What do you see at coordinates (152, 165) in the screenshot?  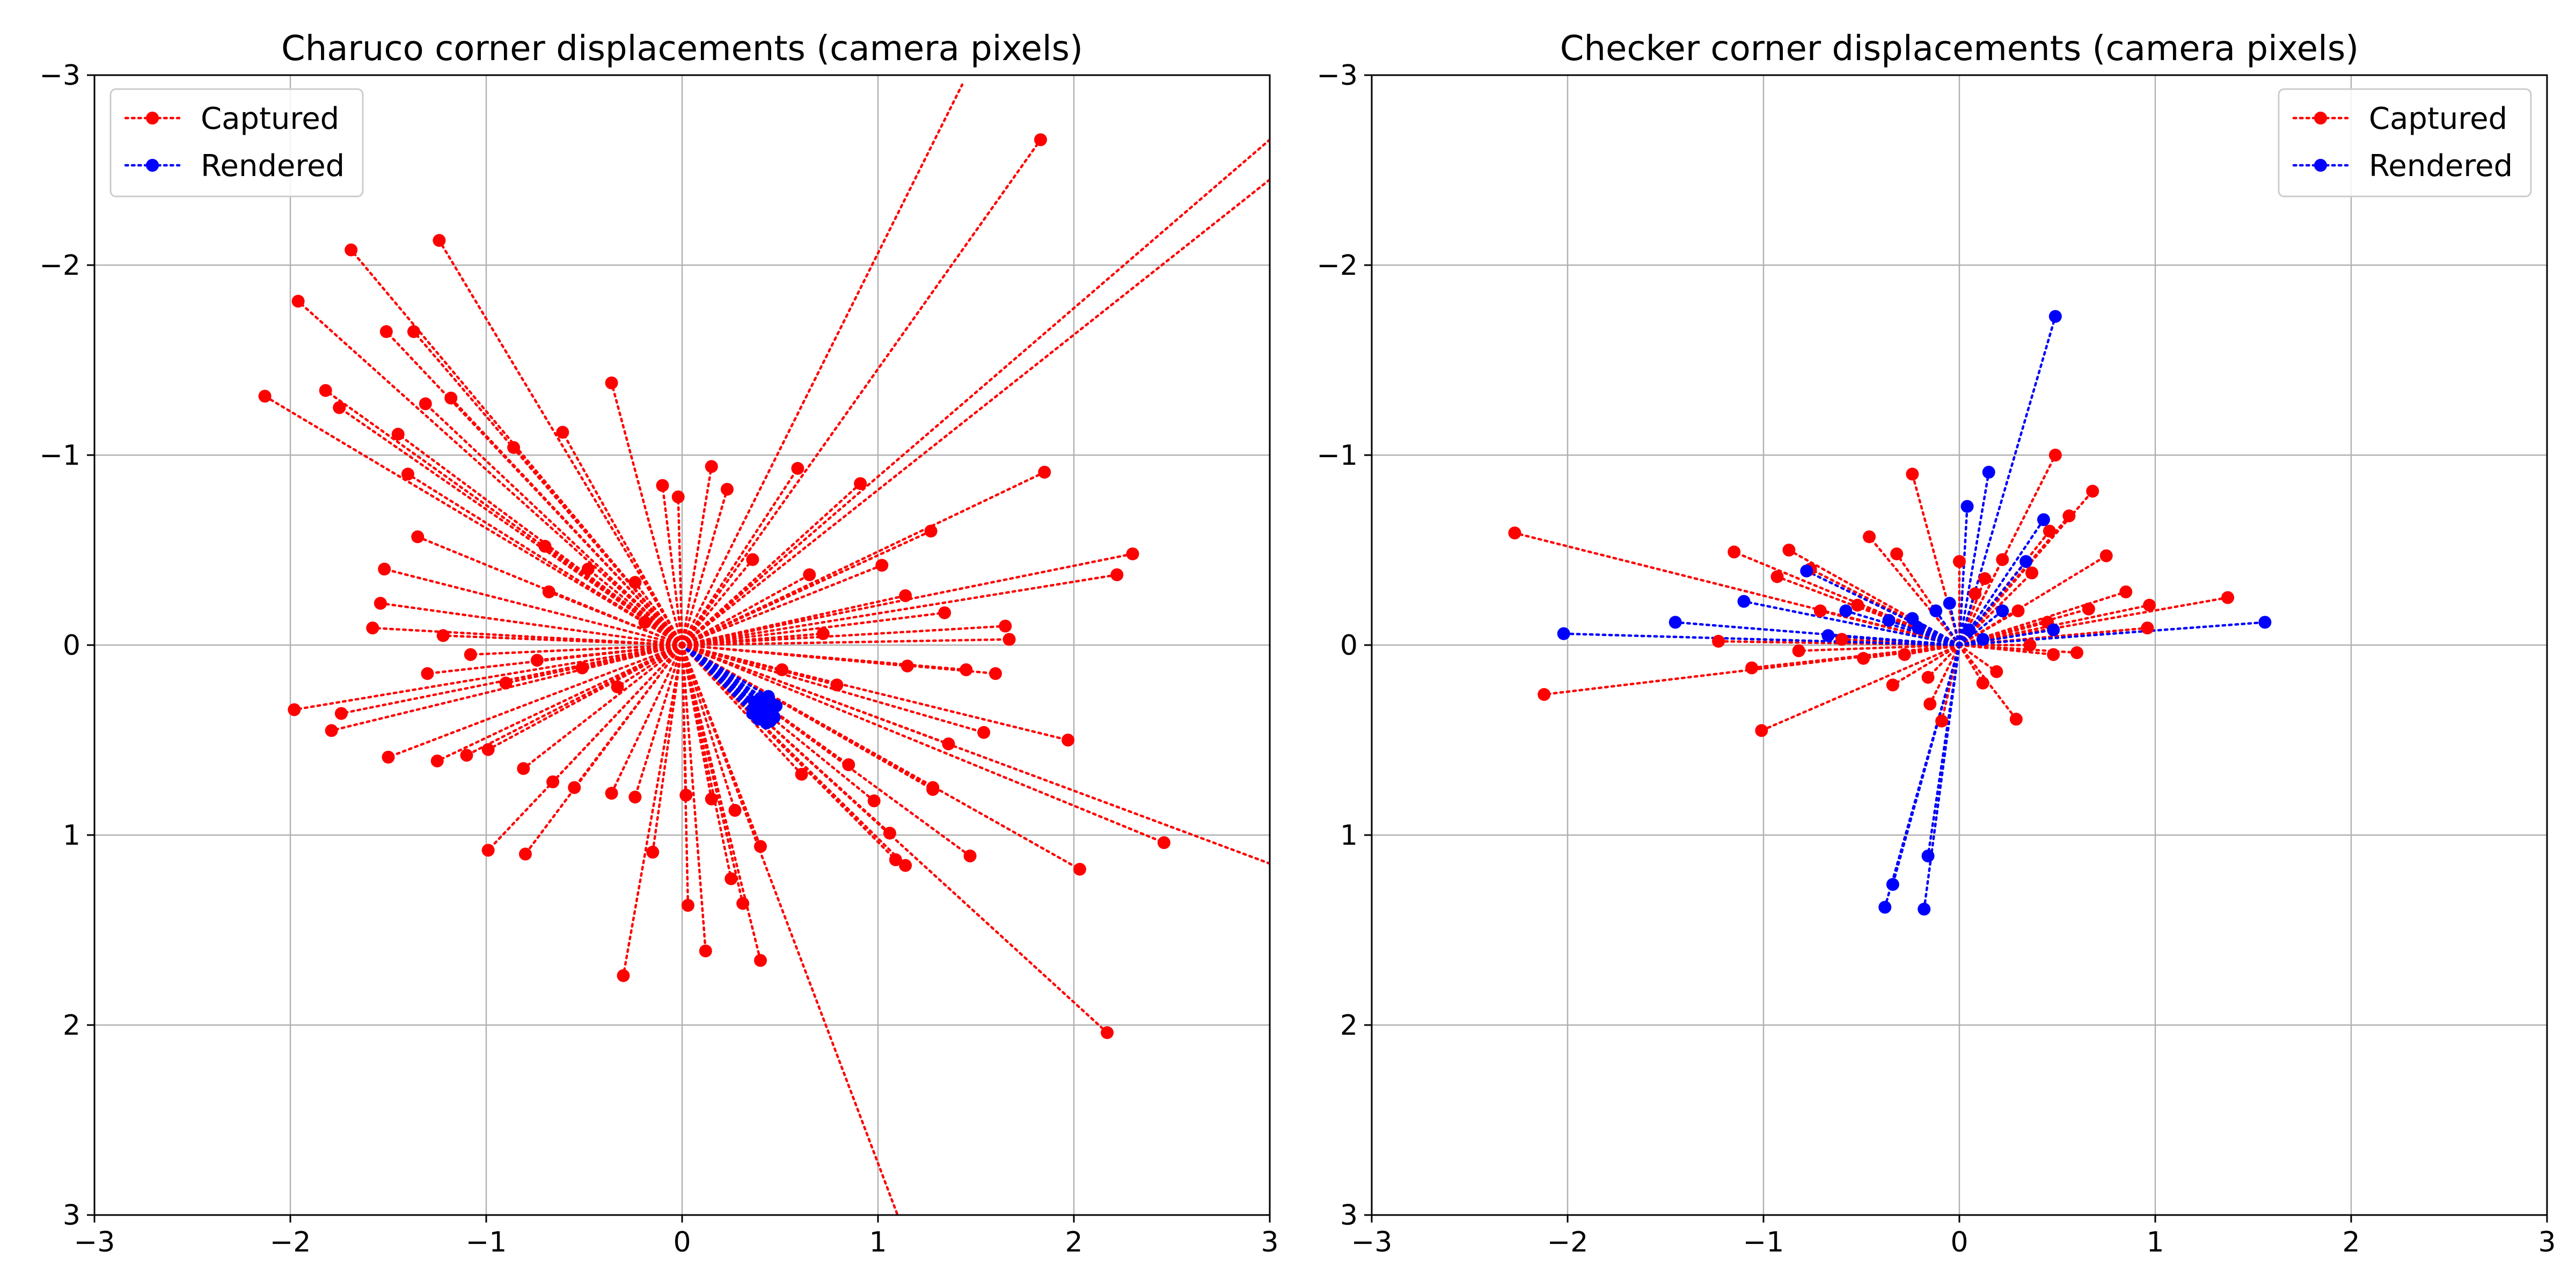 I see `legend-marker` at bounding box center [152, 165].